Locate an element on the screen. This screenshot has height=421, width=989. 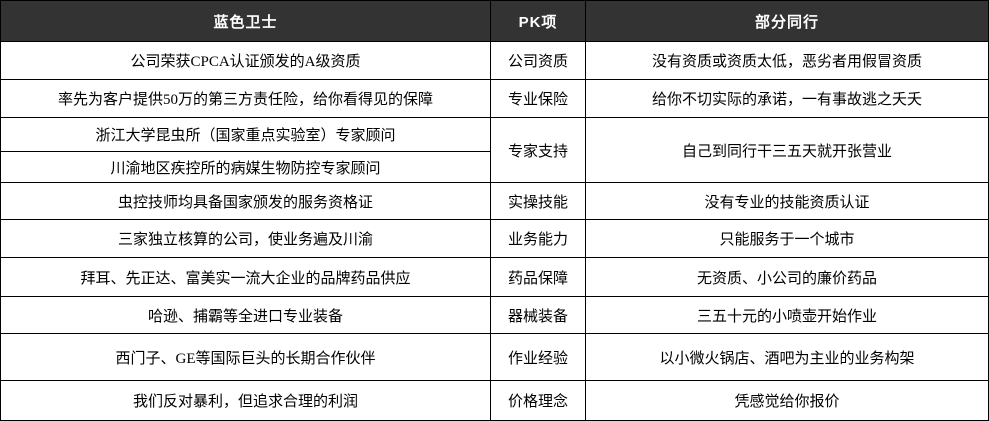
competitor-cell: 没有专业的技能资质认证 is located at coordinates (787, 201).